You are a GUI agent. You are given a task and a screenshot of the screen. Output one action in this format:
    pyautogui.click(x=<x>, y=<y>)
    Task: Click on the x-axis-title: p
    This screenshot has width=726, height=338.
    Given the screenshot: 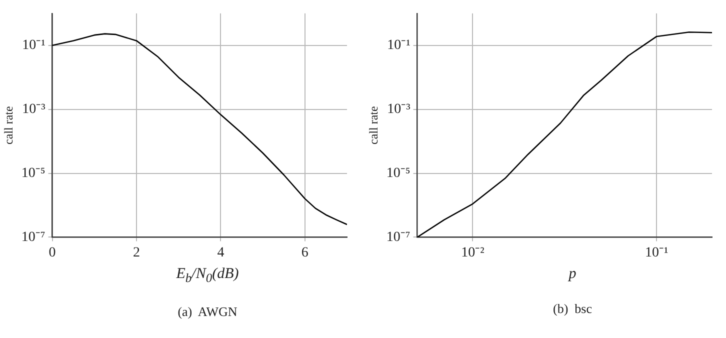 What is the action you would take?
    pyautogui.click(x=572, y=274)
    